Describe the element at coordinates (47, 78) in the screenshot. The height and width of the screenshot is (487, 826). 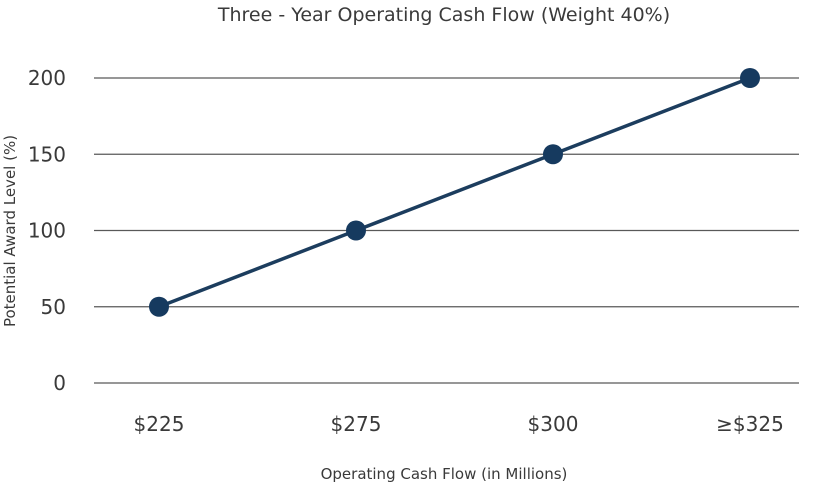
I see `y-tick-label: 200` at that location.